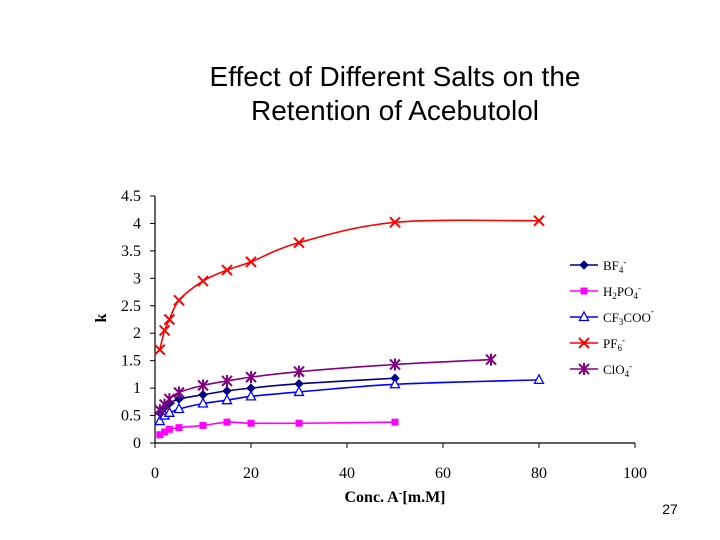  I want to click on x-axis-title-sup: -, so click(401, 493).